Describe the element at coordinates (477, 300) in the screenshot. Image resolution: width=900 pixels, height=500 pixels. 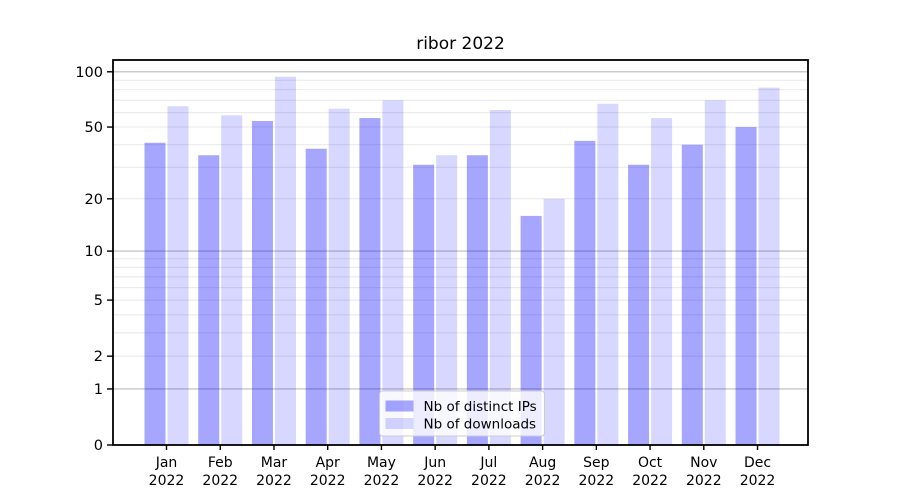
I see `bar-nb-of-distinct-ips-jul` at that location.